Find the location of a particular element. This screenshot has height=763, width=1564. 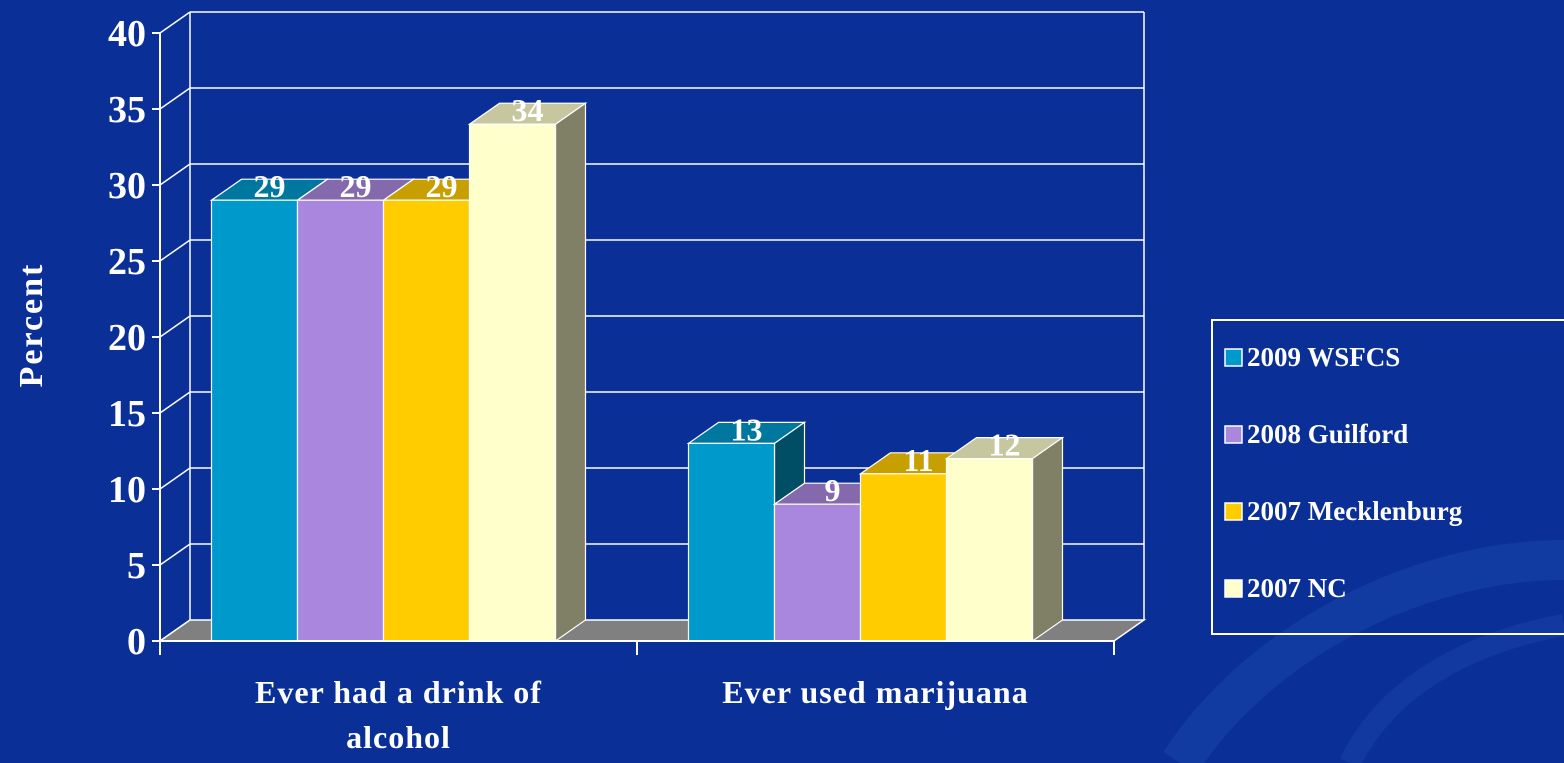

data-label: 34 is located at coordinates (528, 110).